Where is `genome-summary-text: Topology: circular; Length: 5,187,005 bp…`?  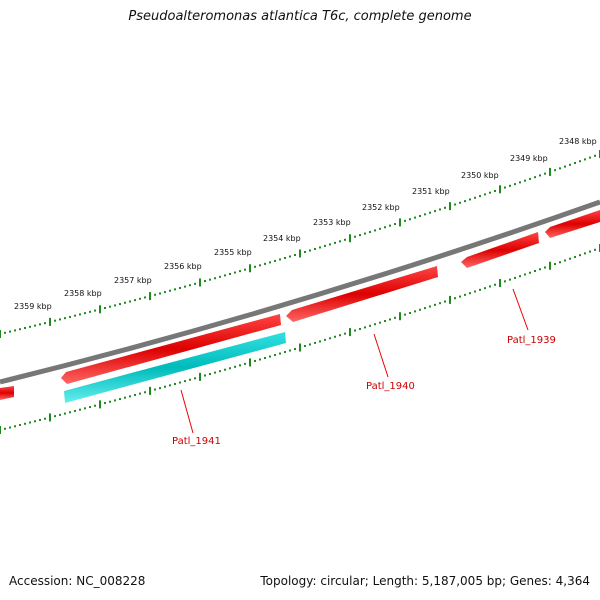 genome-summary-text: Topology: circular; Length: 5,187,005 bp… is located at coordinates (425, 581).